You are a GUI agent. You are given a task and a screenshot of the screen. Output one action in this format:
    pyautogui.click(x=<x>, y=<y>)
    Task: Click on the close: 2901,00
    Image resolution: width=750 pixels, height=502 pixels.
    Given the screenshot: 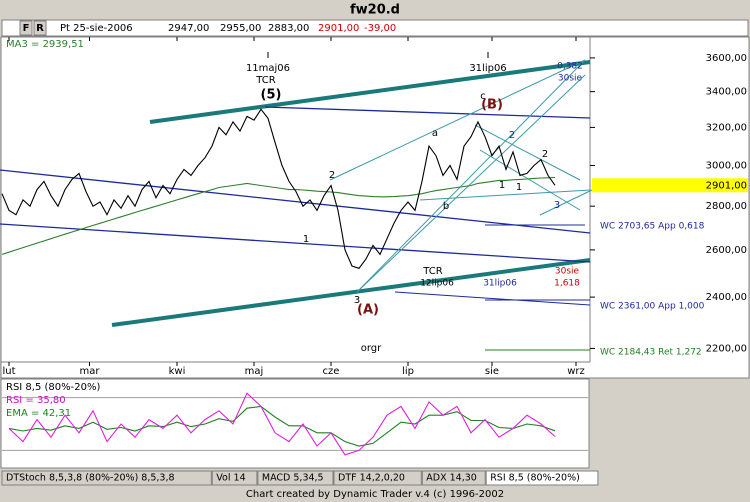 What is the action you would take?
    pyautogui.click(x=338, y=28)
    